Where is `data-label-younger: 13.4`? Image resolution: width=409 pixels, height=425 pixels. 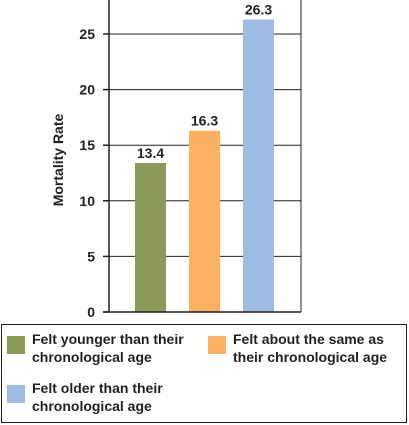
data-label-younger: 13.4 is located at coordinates (150, 153).